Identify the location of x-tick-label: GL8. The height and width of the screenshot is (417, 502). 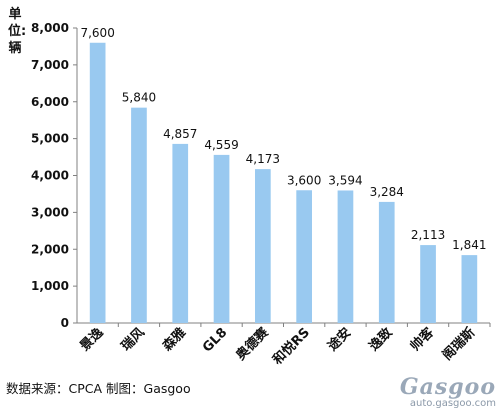
(215, 340).